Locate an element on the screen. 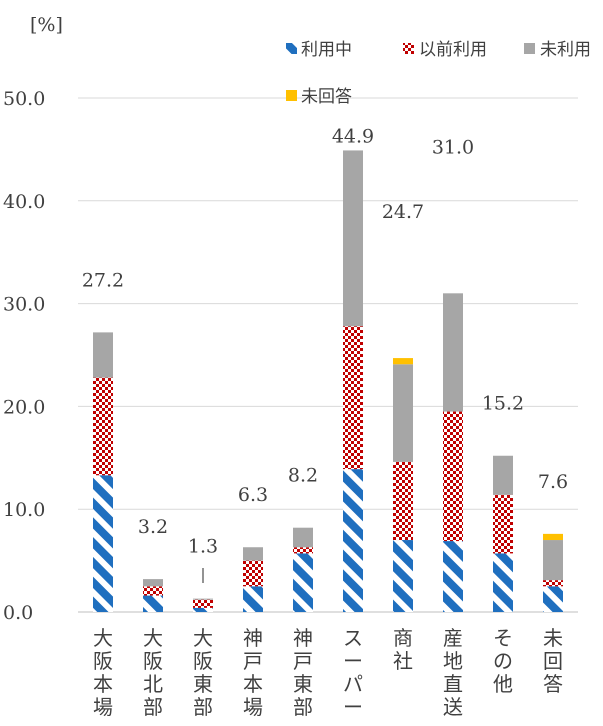  x-tick-label-char: 他 is located at coordinates (503, 684).